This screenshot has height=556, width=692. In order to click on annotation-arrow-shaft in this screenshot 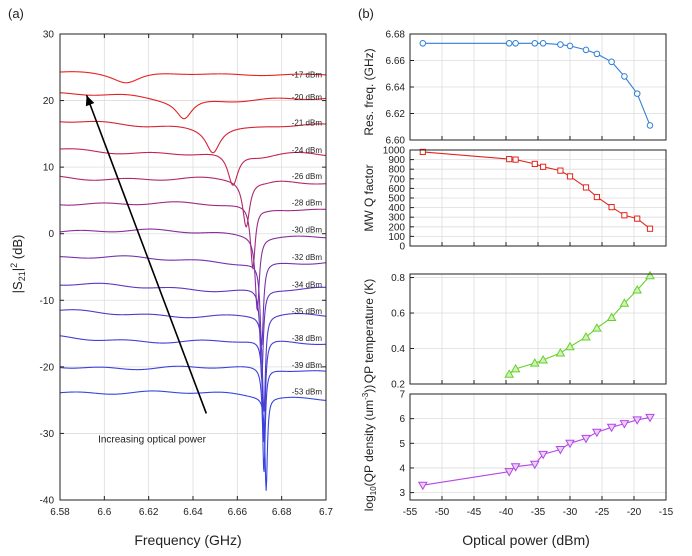, I will do `click(146, 254)`.